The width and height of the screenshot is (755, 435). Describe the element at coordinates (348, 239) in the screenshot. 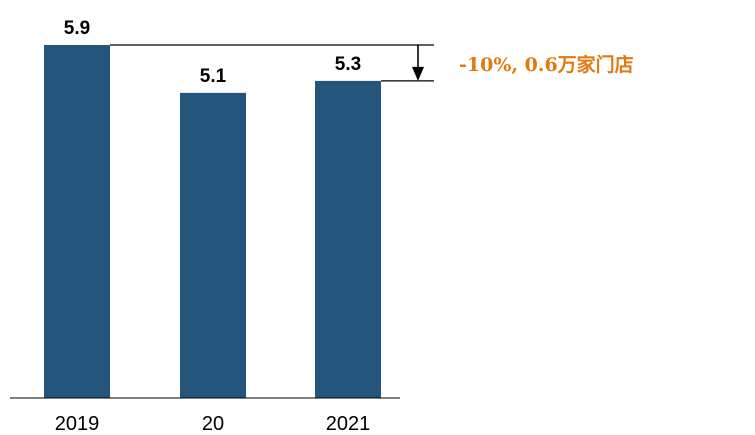

I see `bar-2021` at that location.